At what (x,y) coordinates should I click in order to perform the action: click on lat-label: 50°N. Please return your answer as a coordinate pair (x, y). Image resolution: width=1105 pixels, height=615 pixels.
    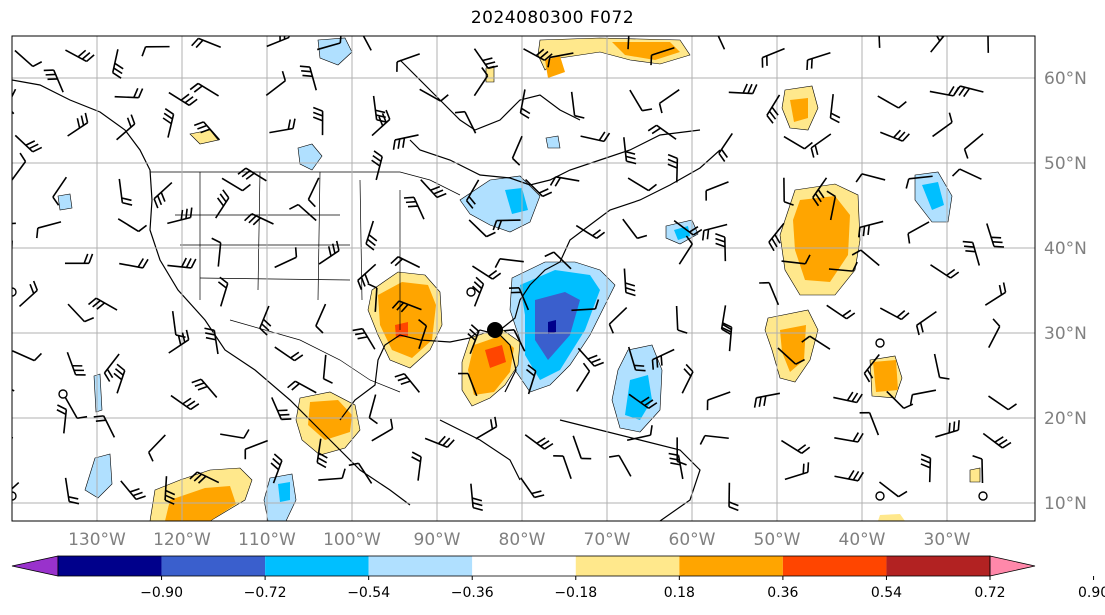
    Looking at the image, I should click on (1065, 164).